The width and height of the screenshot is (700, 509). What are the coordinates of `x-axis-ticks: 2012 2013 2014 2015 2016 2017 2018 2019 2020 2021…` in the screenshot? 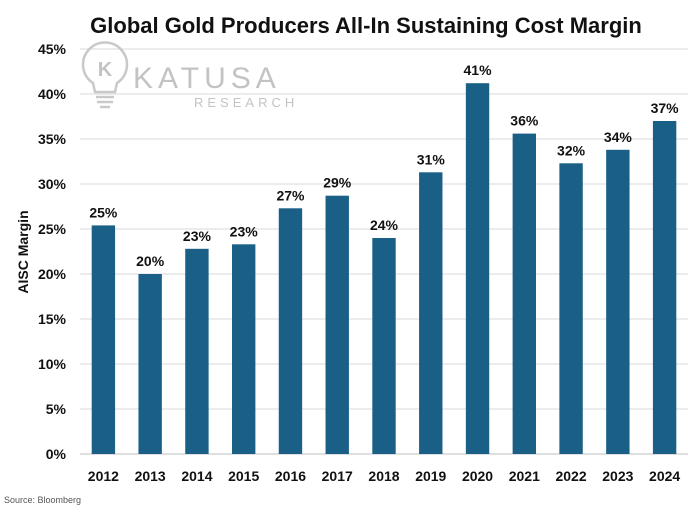 It's located at (384, 476).